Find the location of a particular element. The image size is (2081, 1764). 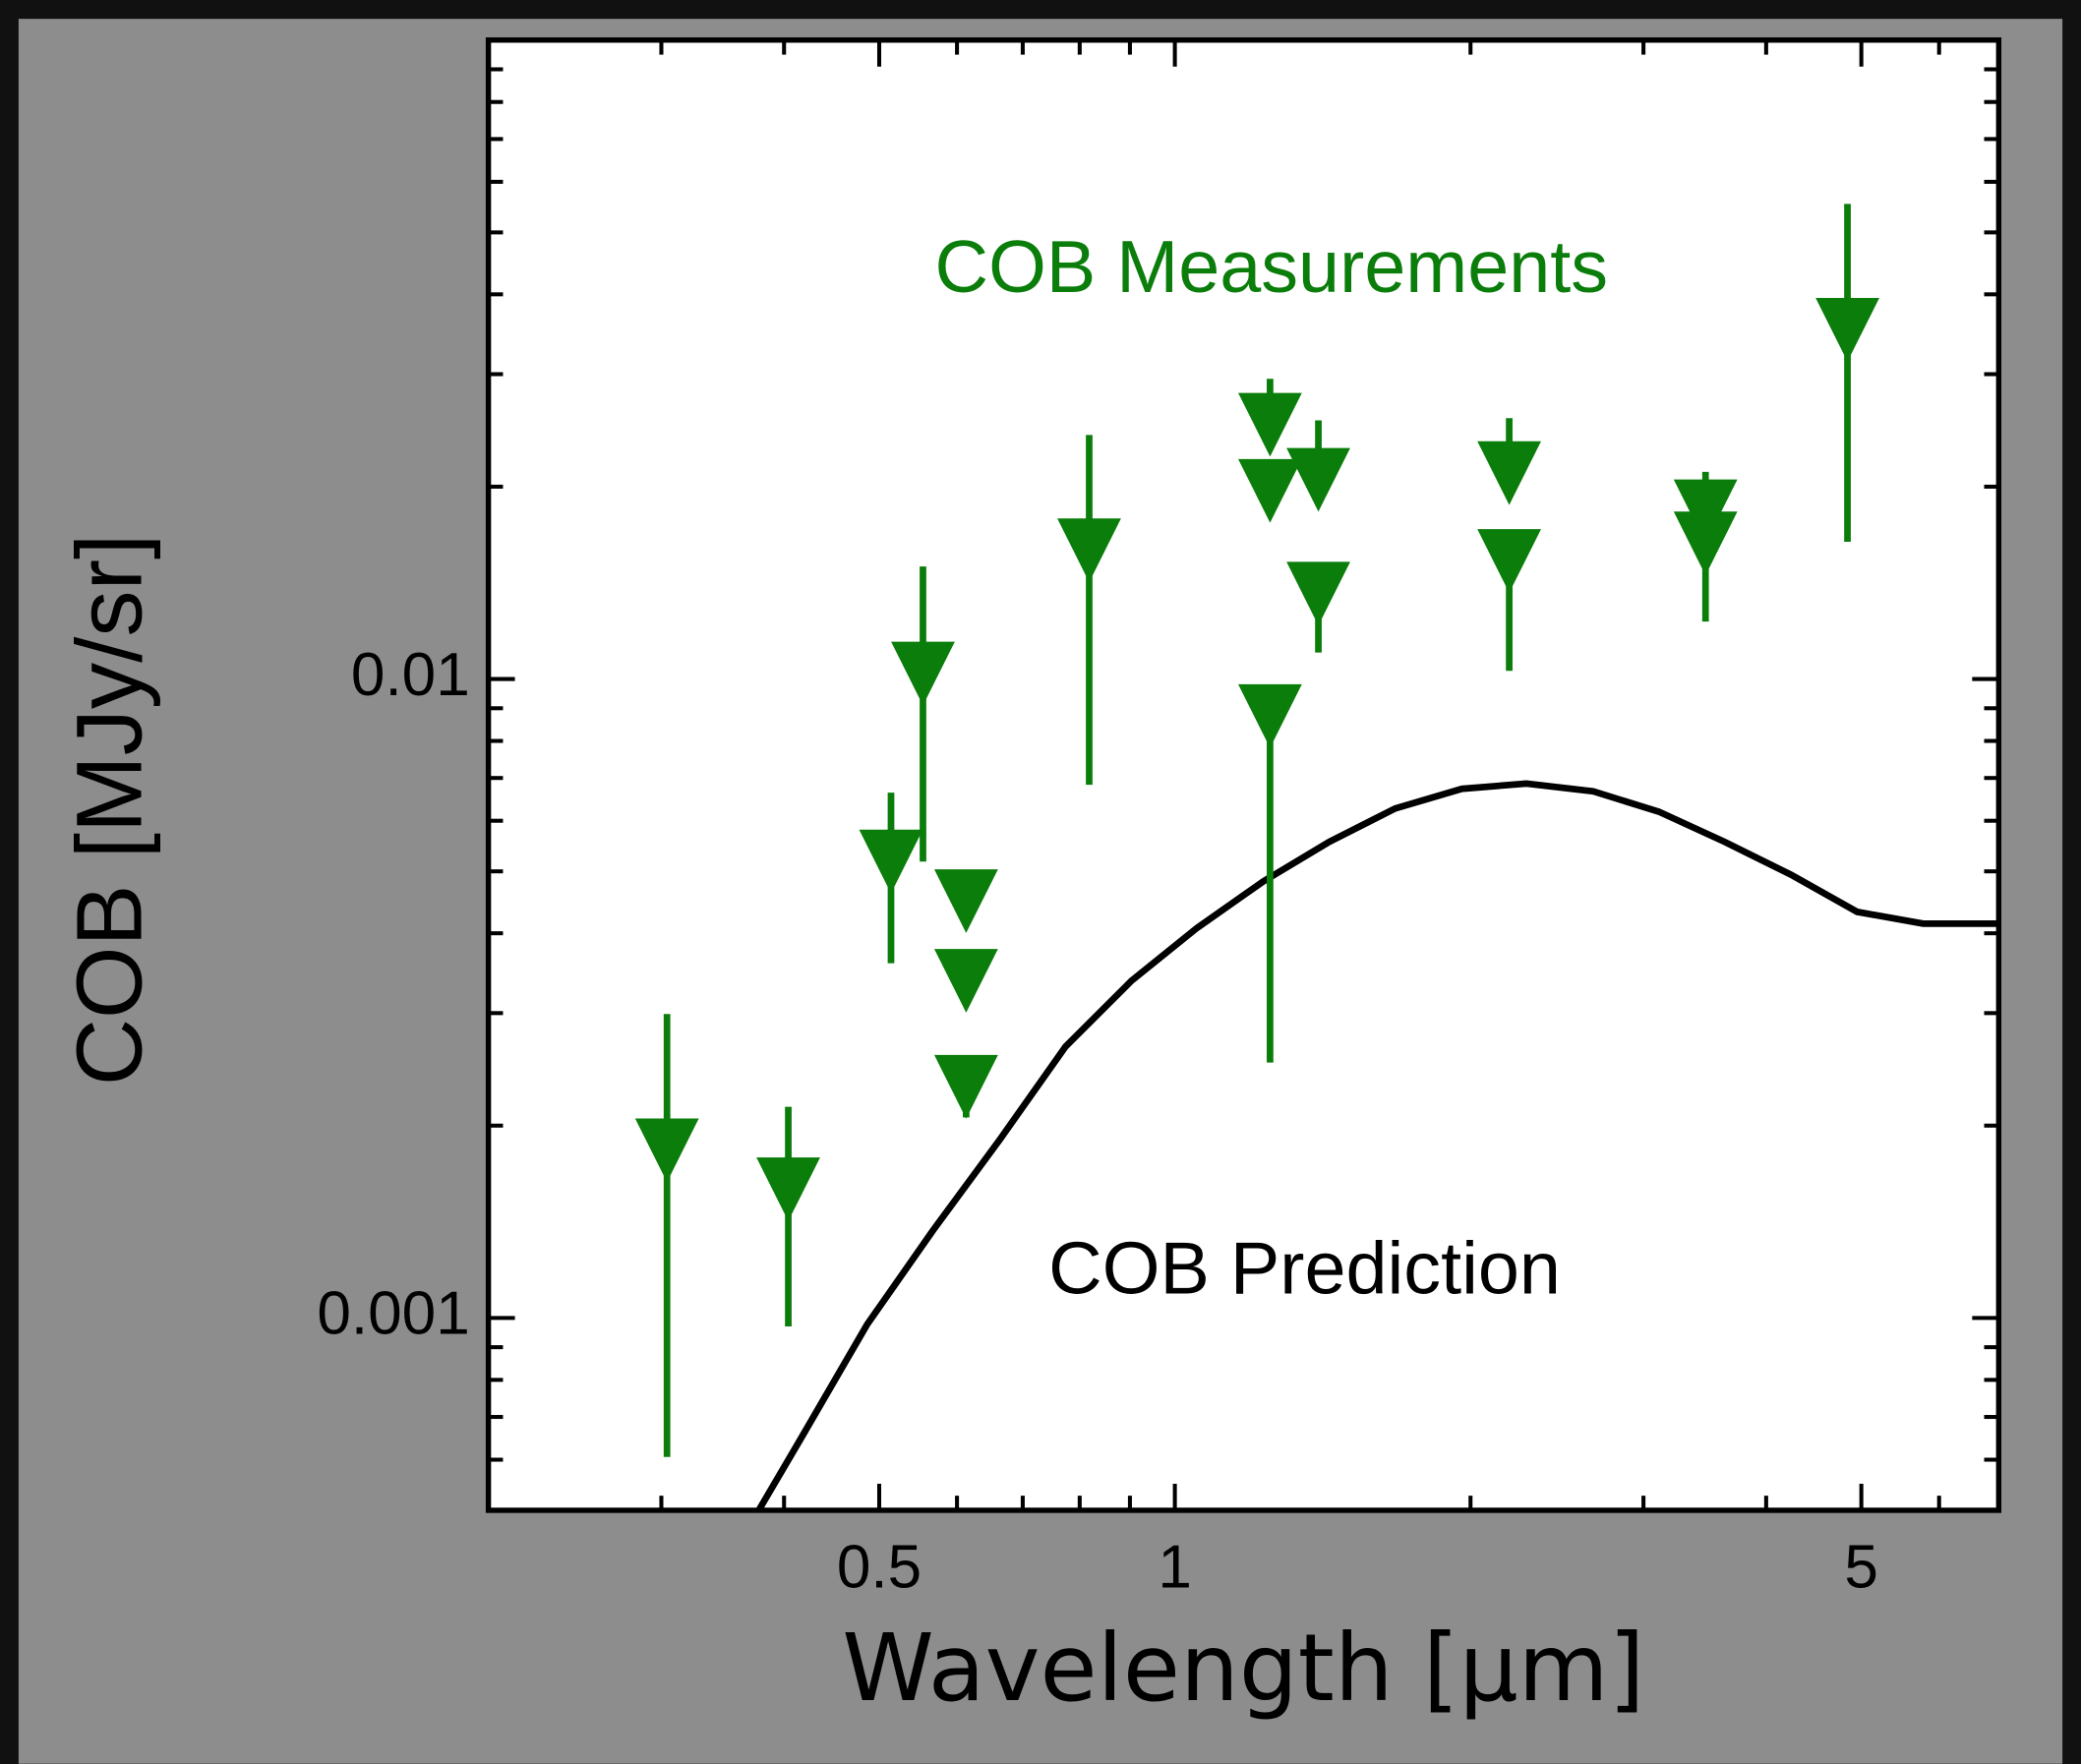

series-annotation: COB Measurements is located at coordinates (1272, 267).